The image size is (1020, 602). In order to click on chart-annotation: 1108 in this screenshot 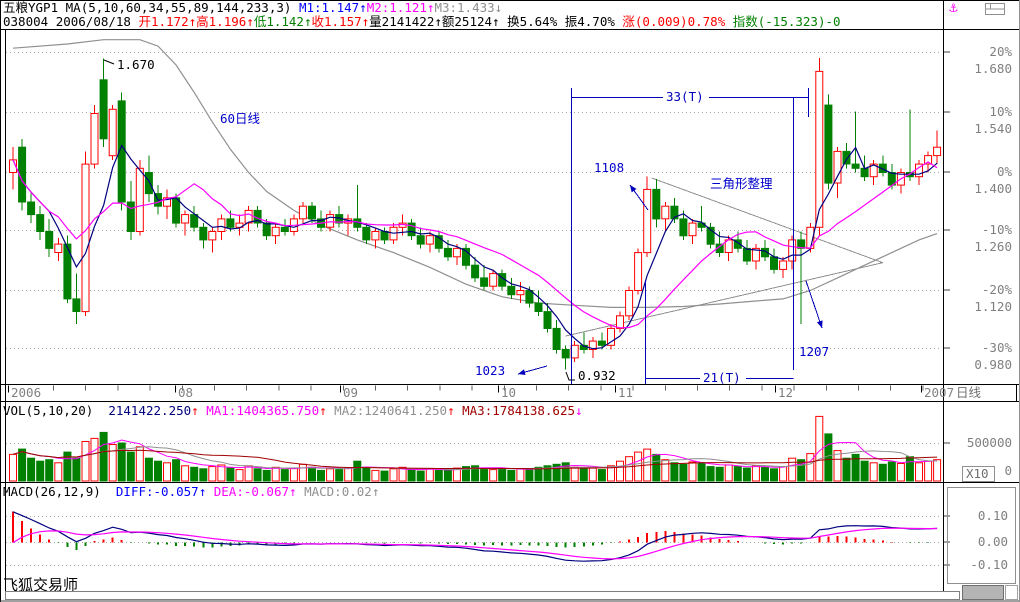, I will do `click(609, 167)`.